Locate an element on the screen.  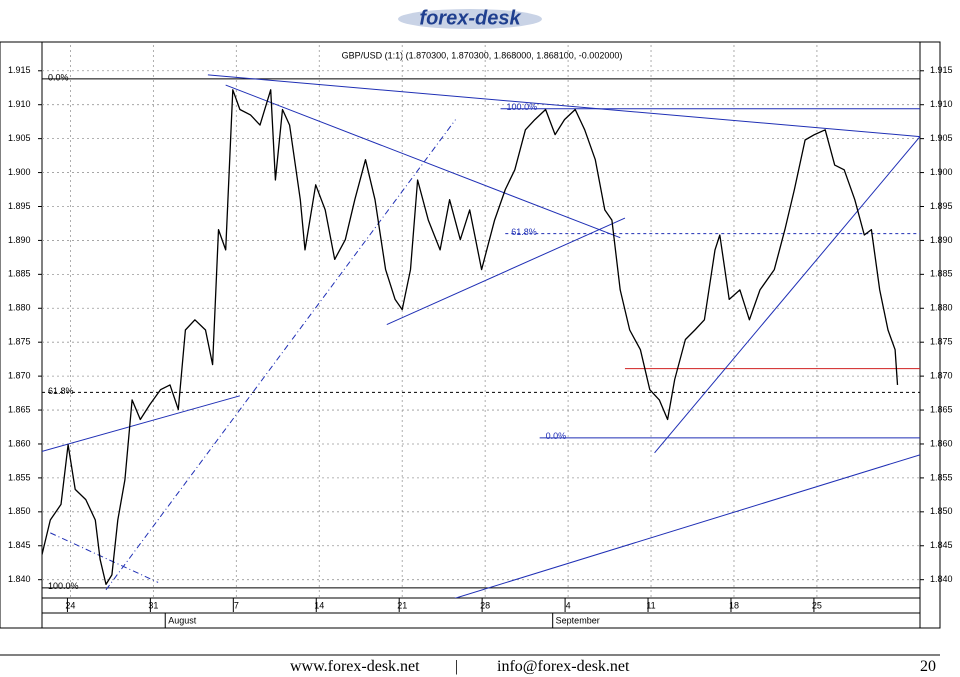
x-tick-label: 21 is located at coordinates (402, 605).